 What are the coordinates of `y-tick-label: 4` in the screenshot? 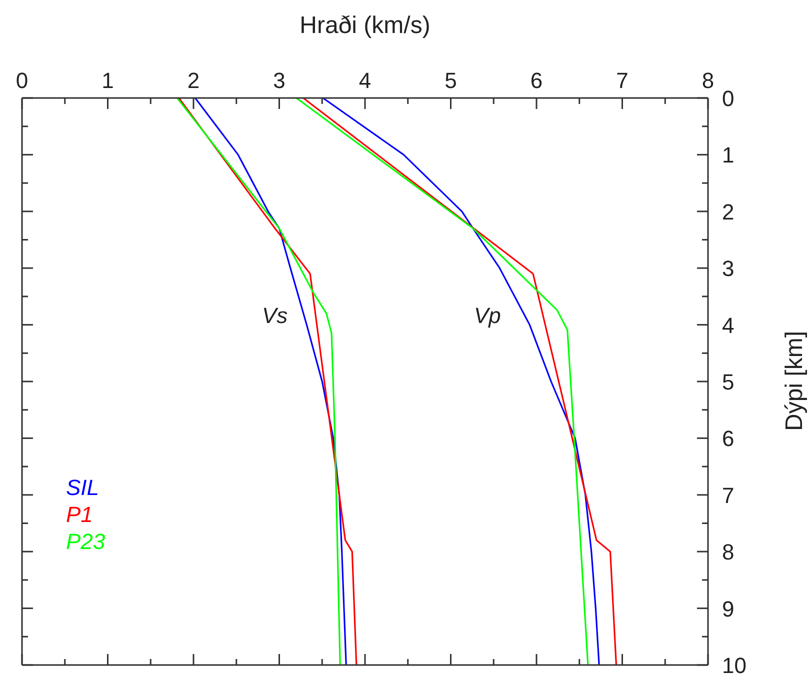 It's located at (728, 325).